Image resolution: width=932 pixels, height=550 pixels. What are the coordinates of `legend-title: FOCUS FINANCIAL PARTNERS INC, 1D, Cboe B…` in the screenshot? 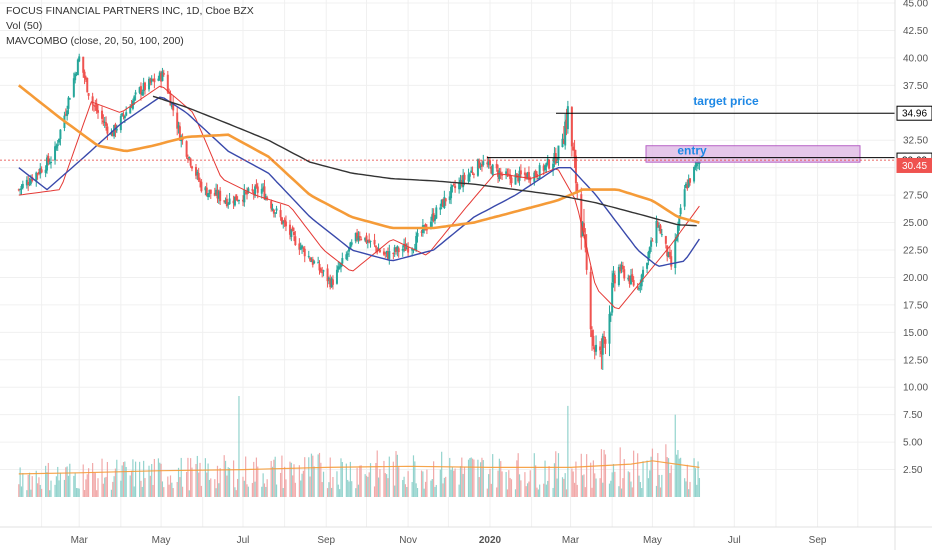 It's located at (130, 11).